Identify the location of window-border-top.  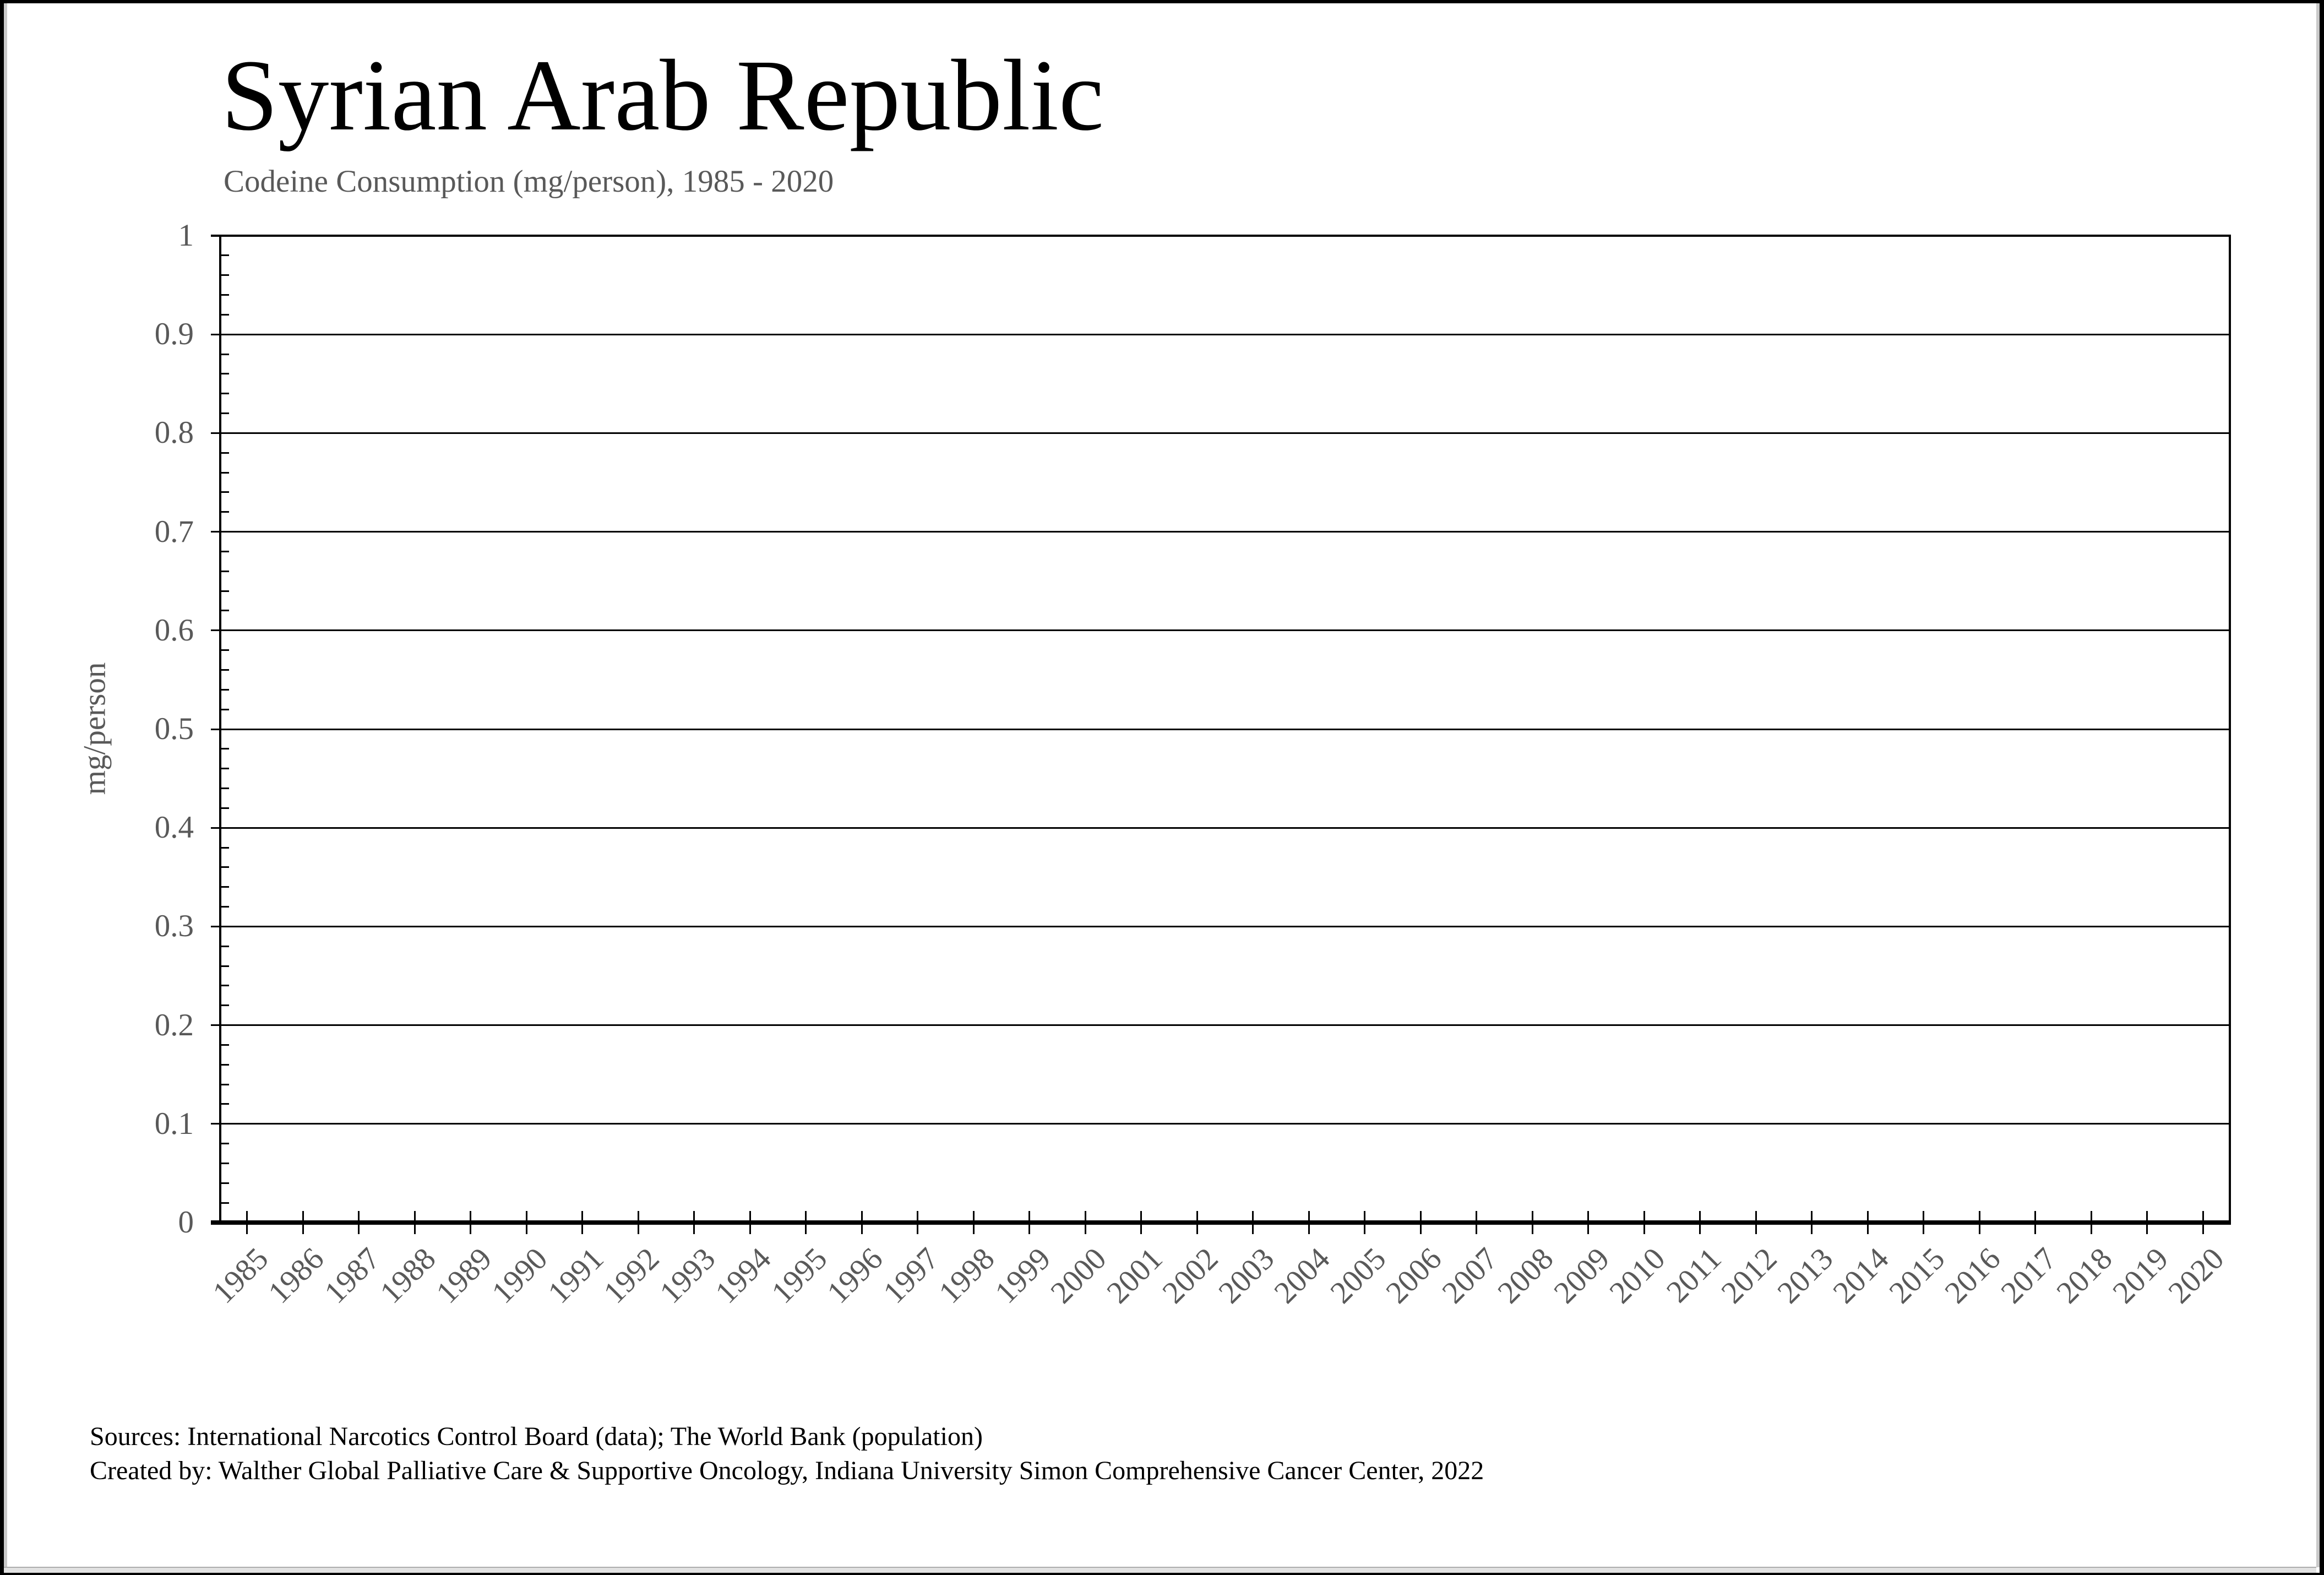
(1162, 2).